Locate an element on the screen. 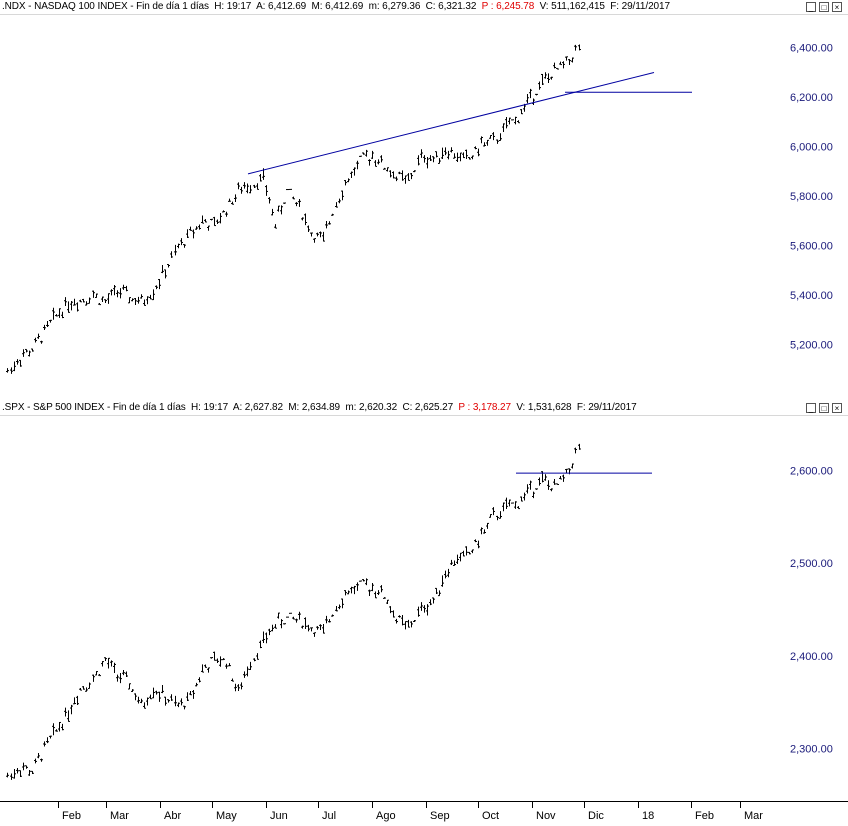 The image size is (848, 826). trendline is located at coordinates (451, 122).